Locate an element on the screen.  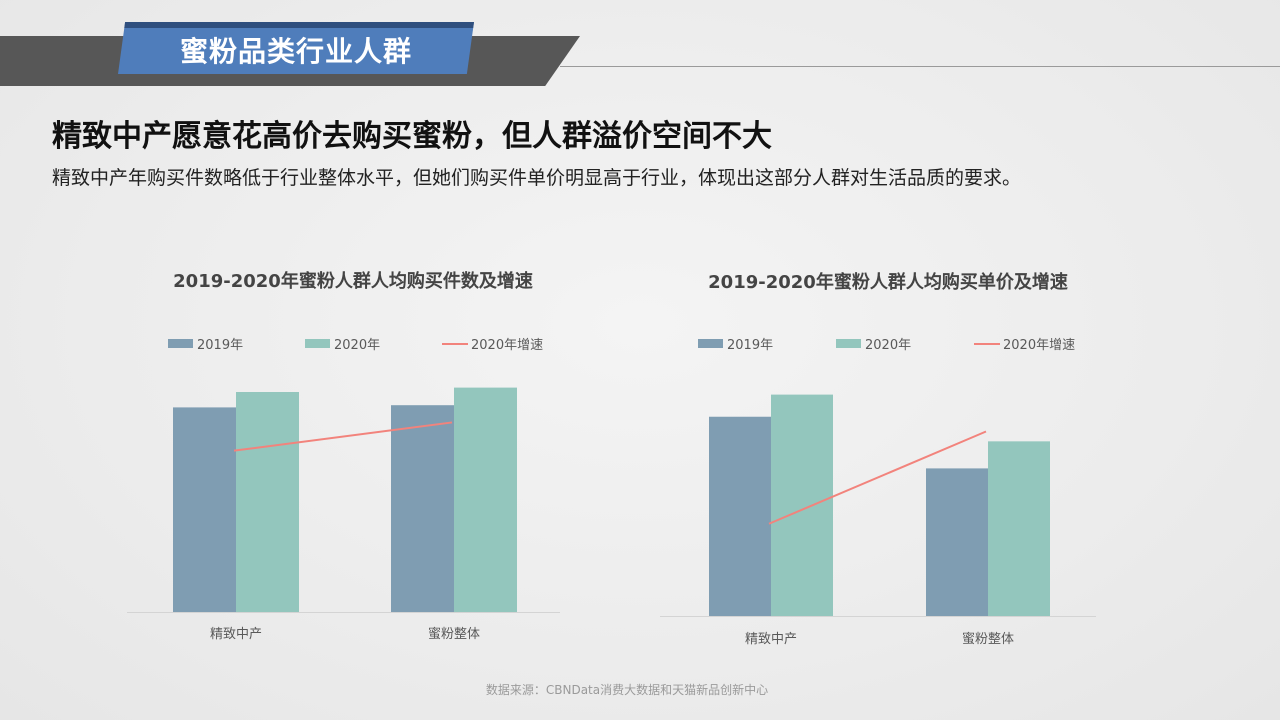
chart-1-title: 2019-2020年蜜粉人群人均购买件数及增速 is located at coordinates (353, 281).